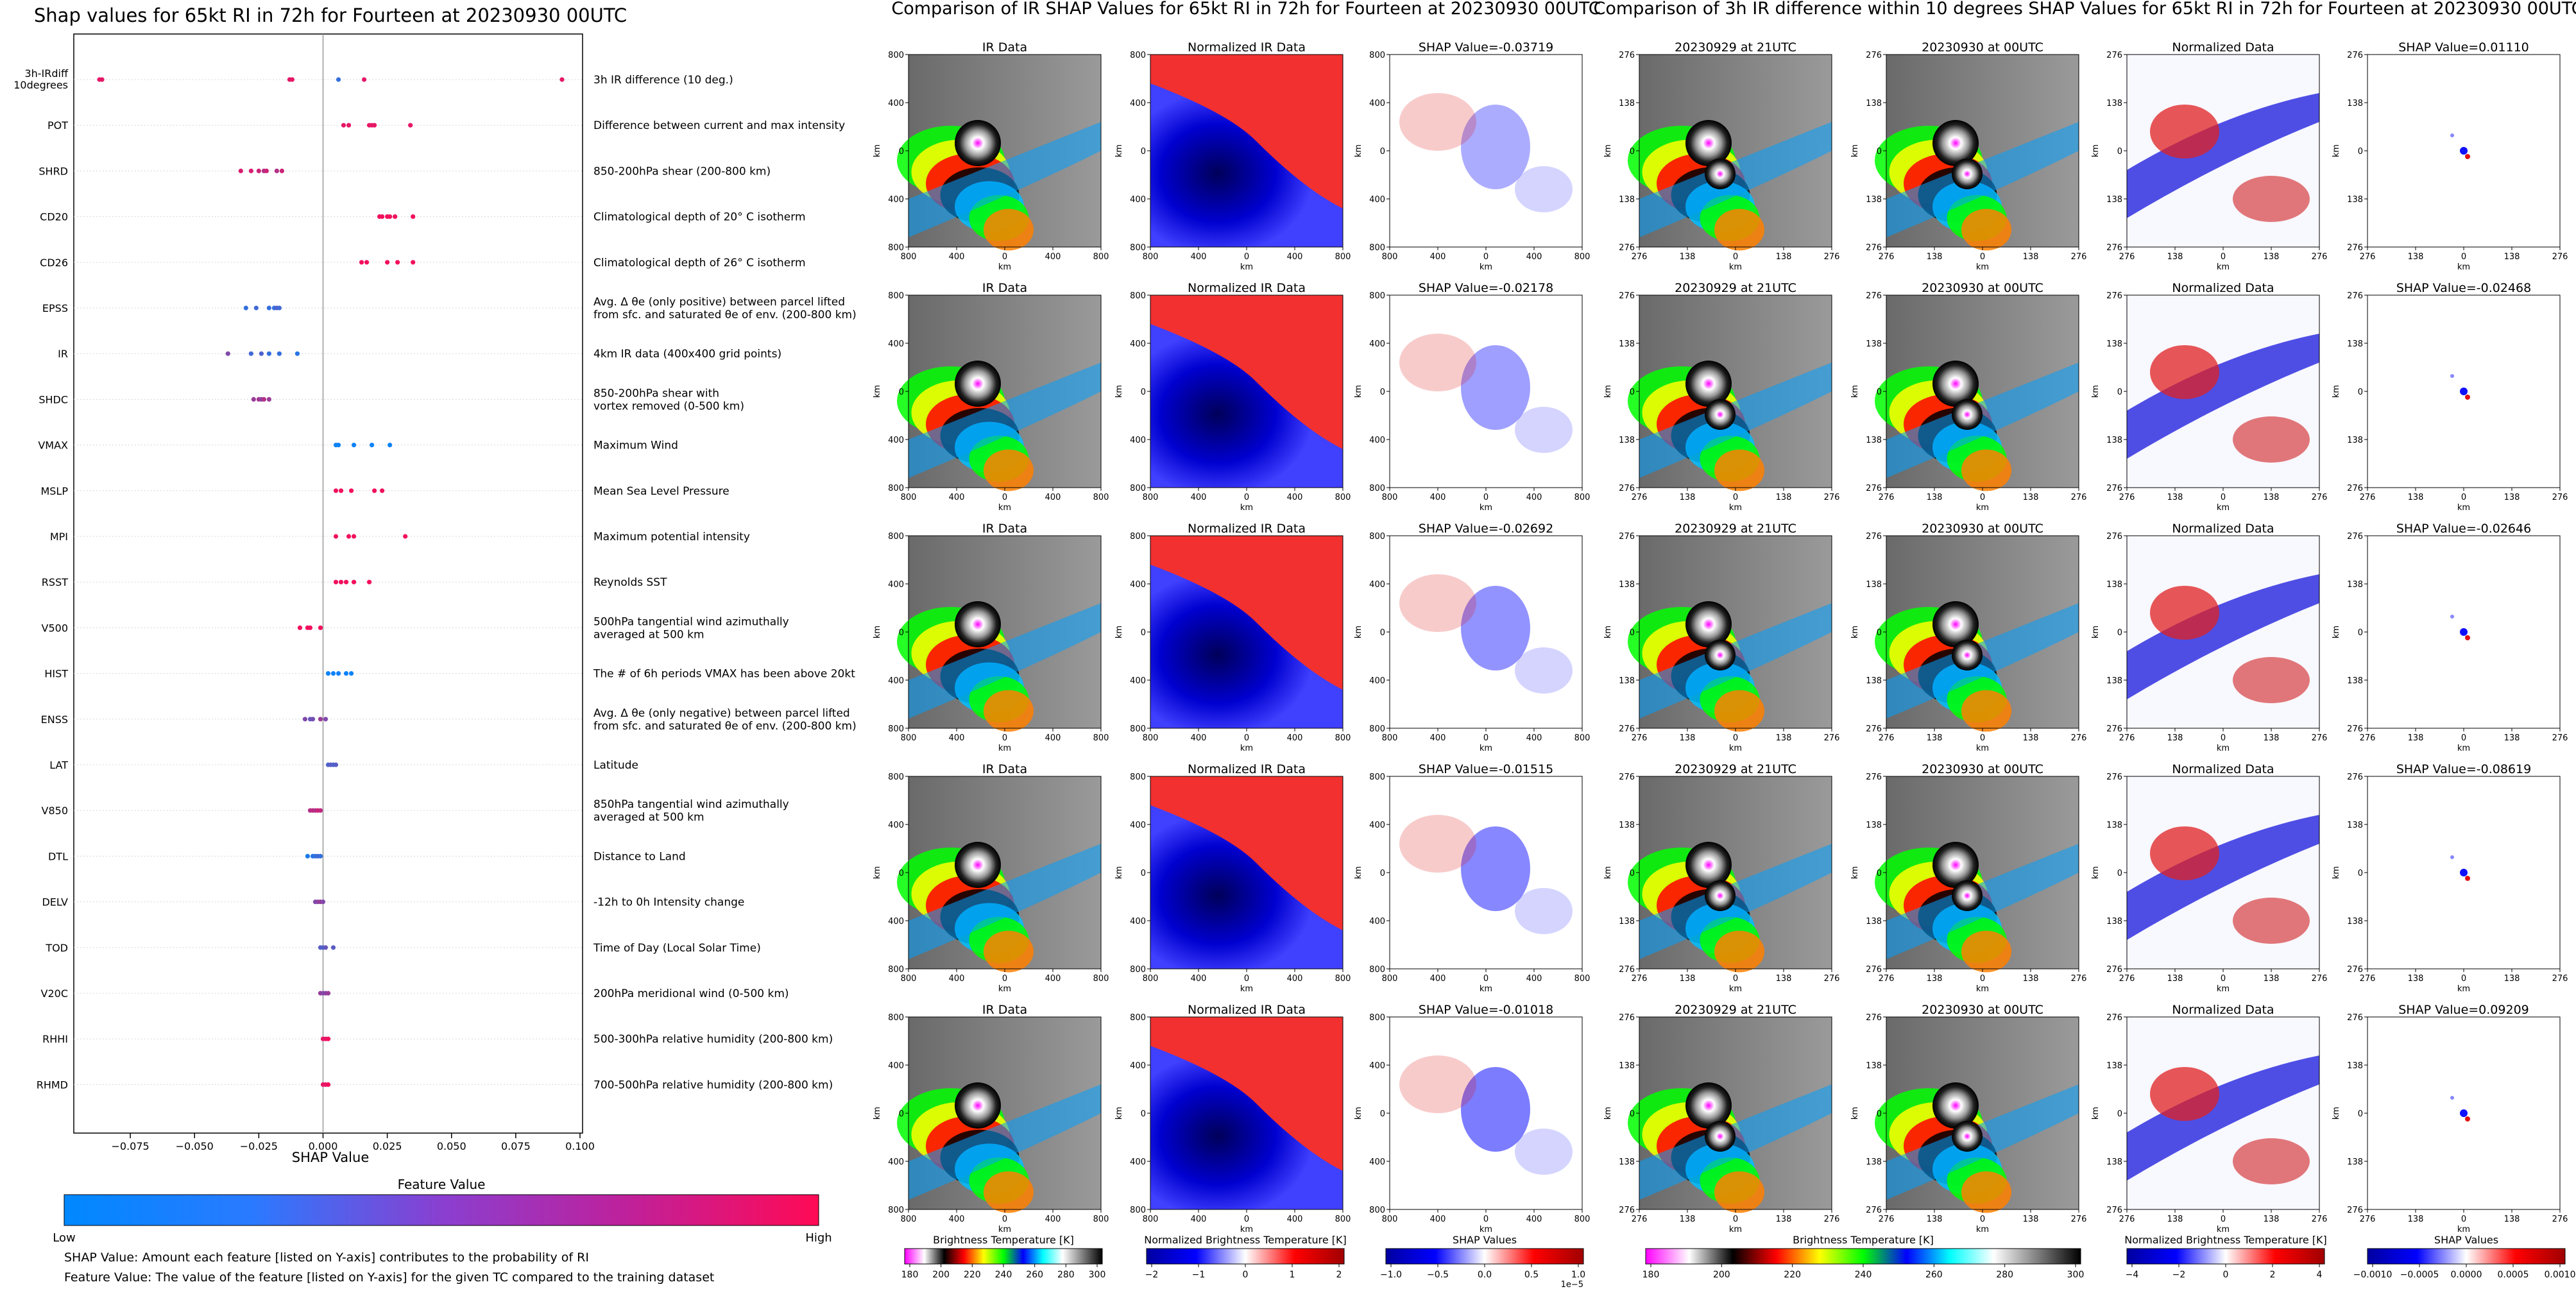 The image size is (2576, 1289). What do you see at coordinates (615, 765) in the screenshot?
I see `feature-description-line: Latitude` at bounding box center [615, 765].